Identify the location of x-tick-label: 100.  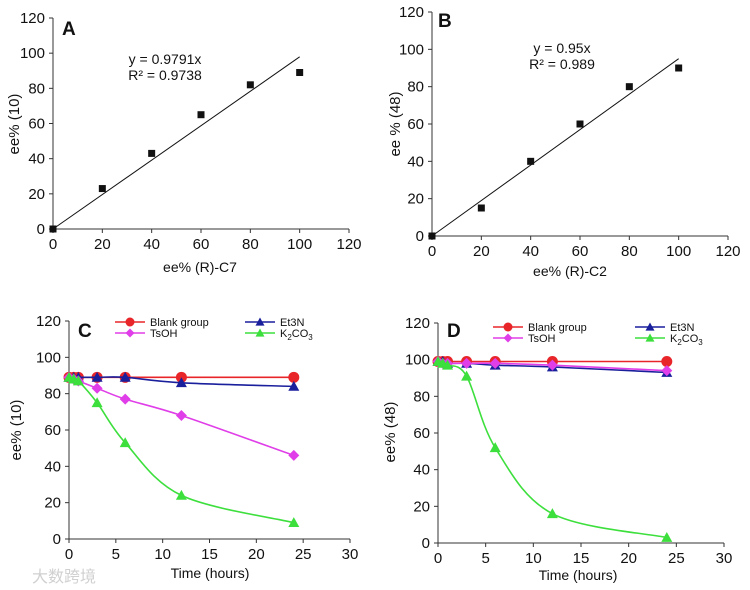
(678, 251).